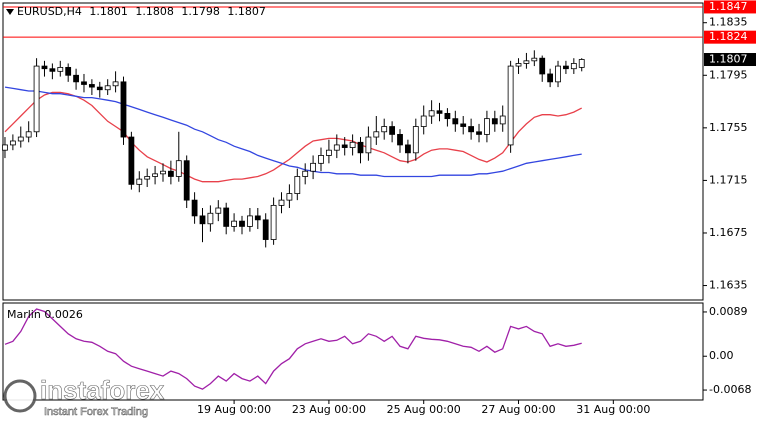  Describe the element at coordinates (613, 409) in the screenshot. I see `x-tick-label: 31 Aug 00:00` at that location.